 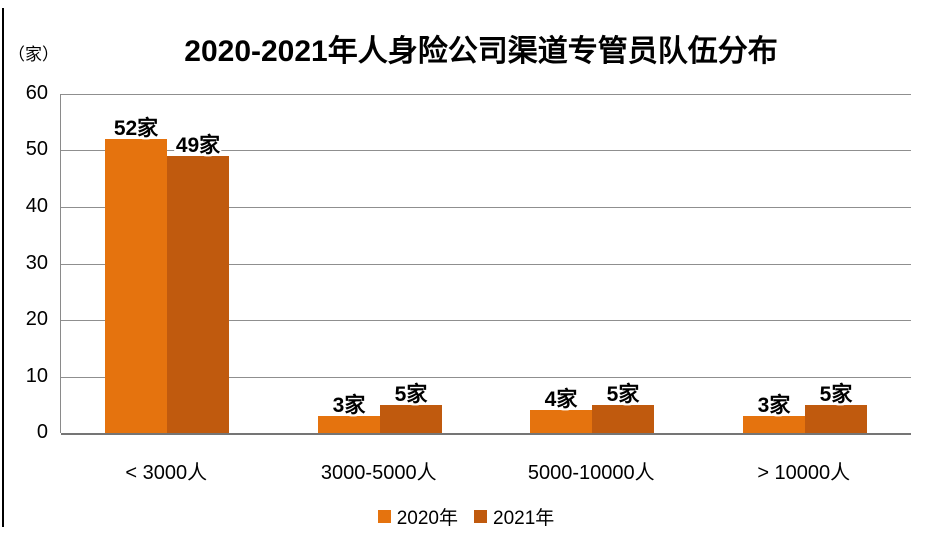 I want to click on legend-label: 2020年, so click(x=427, y=518).